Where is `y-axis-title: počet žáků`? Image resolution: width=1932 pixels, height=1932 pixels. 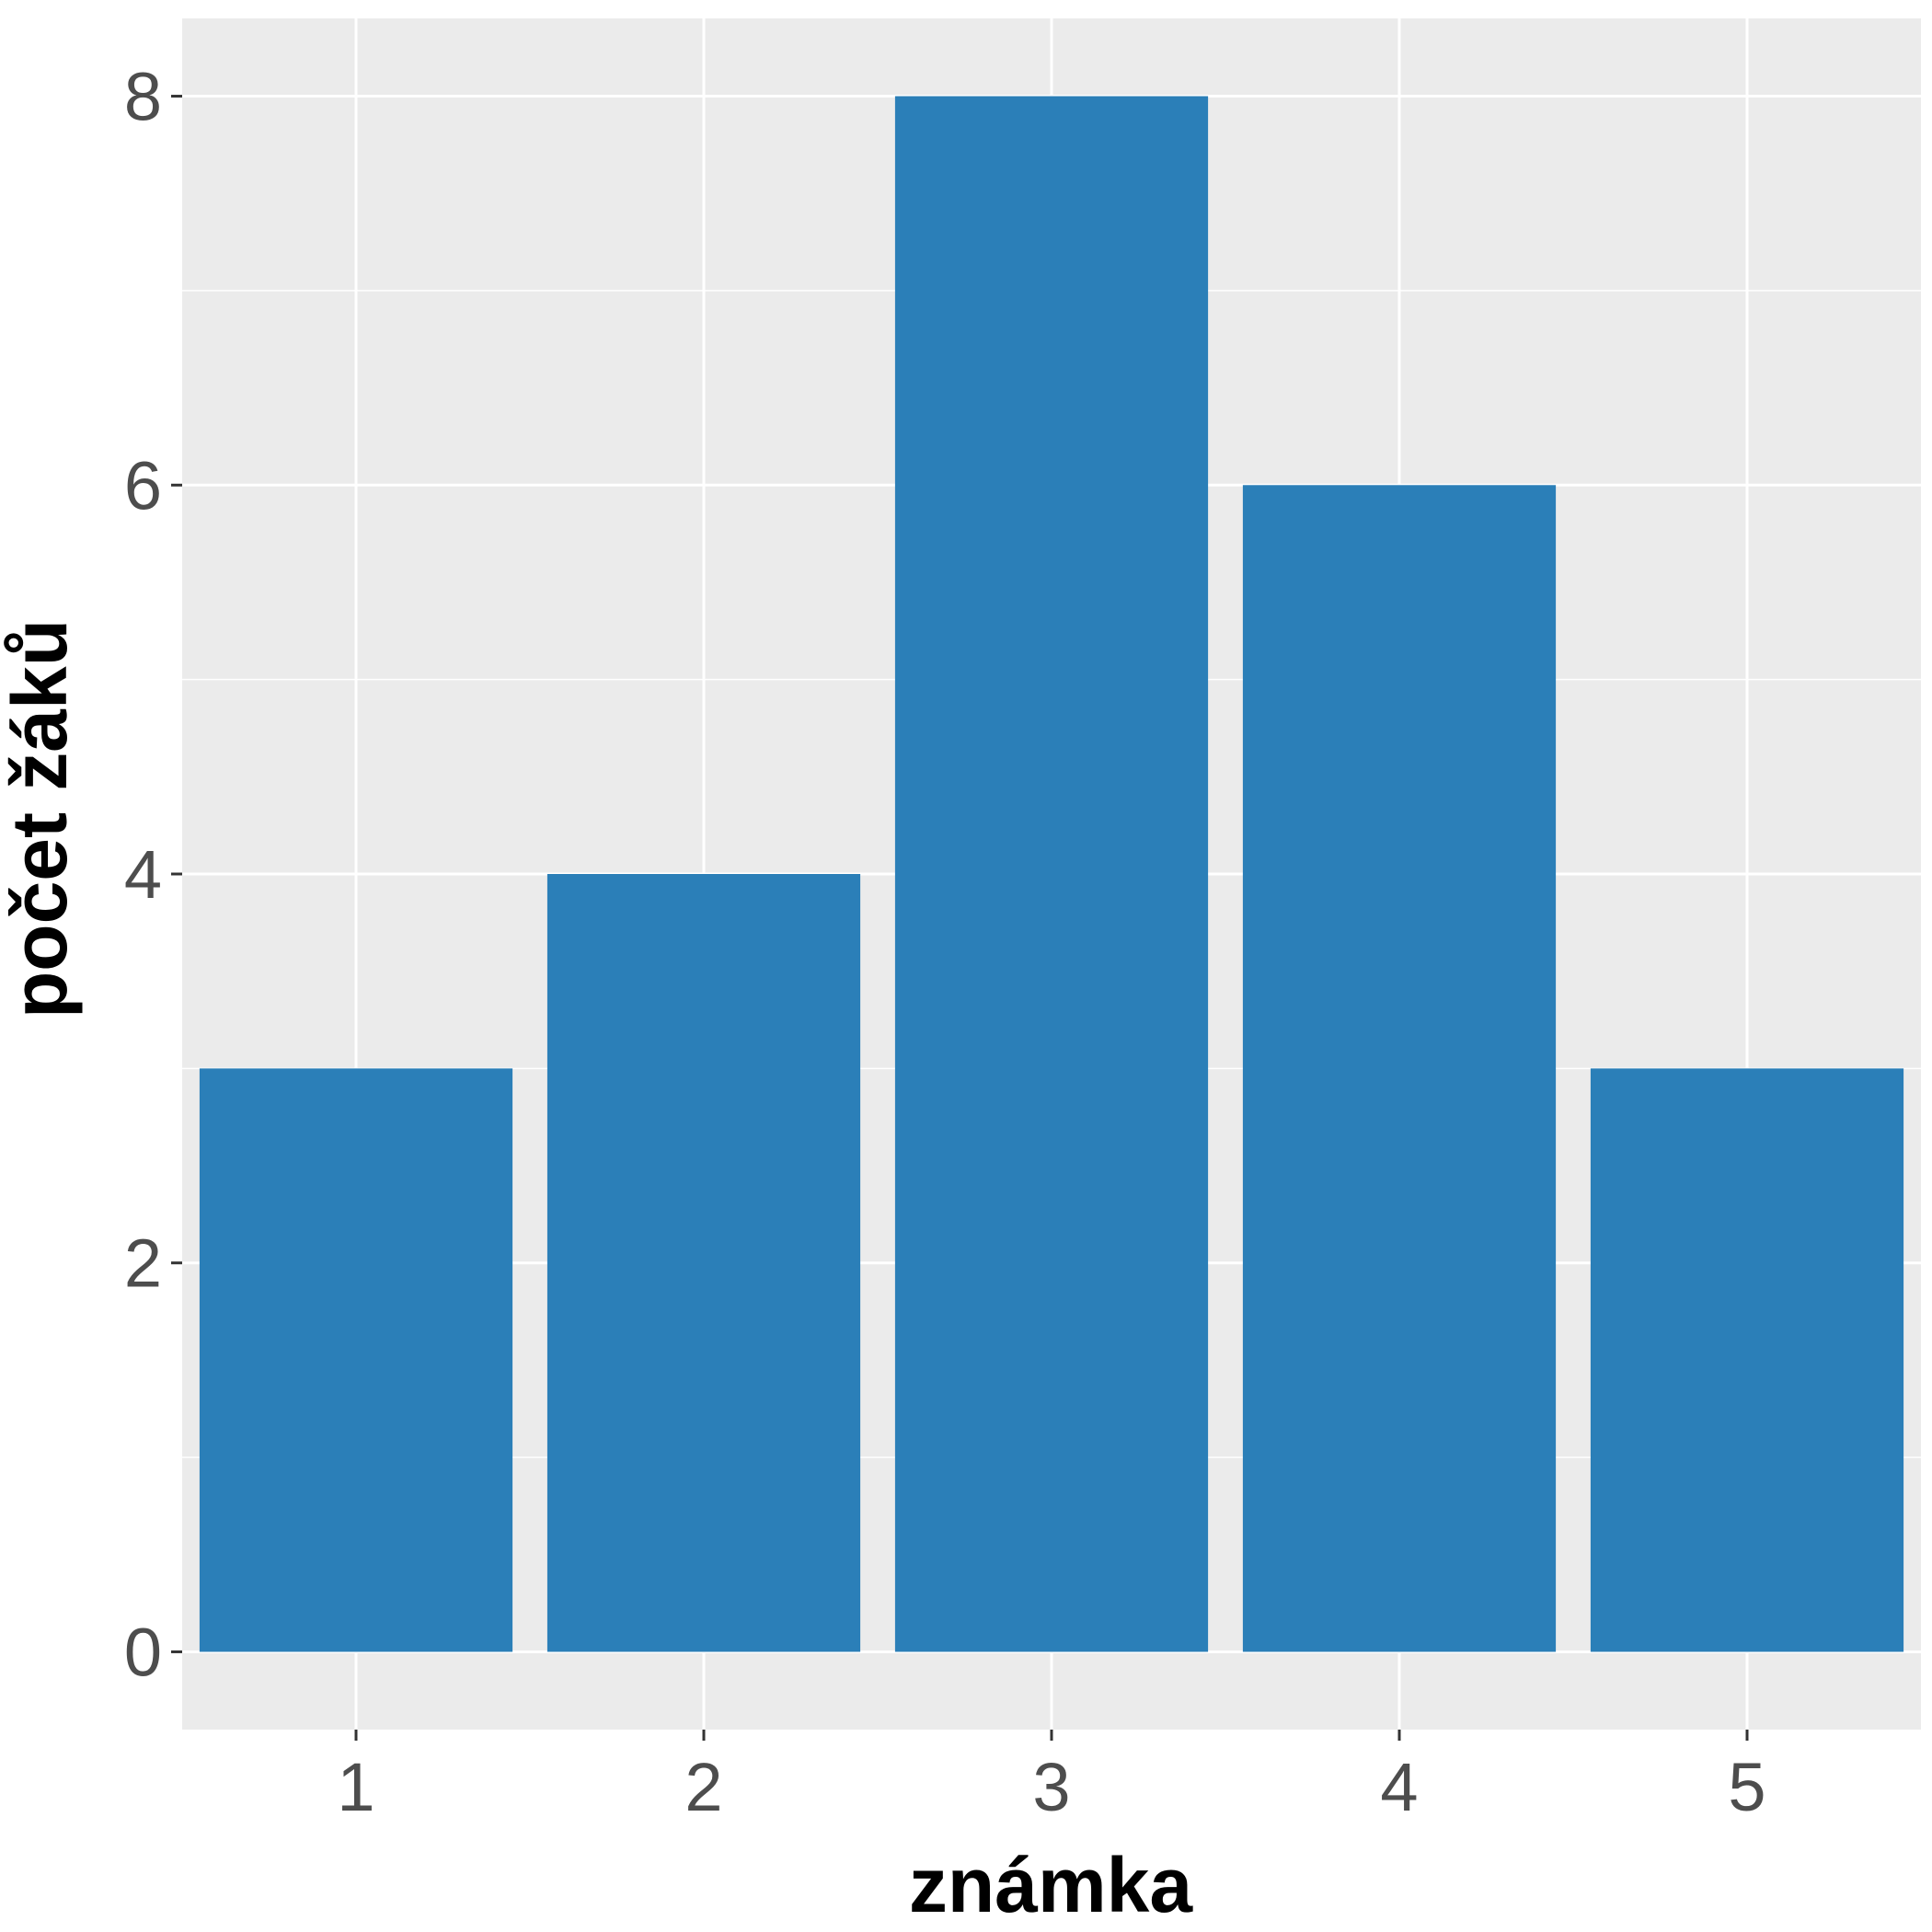 y-axis-title: počet žáků is located at coordinates (41, 818).